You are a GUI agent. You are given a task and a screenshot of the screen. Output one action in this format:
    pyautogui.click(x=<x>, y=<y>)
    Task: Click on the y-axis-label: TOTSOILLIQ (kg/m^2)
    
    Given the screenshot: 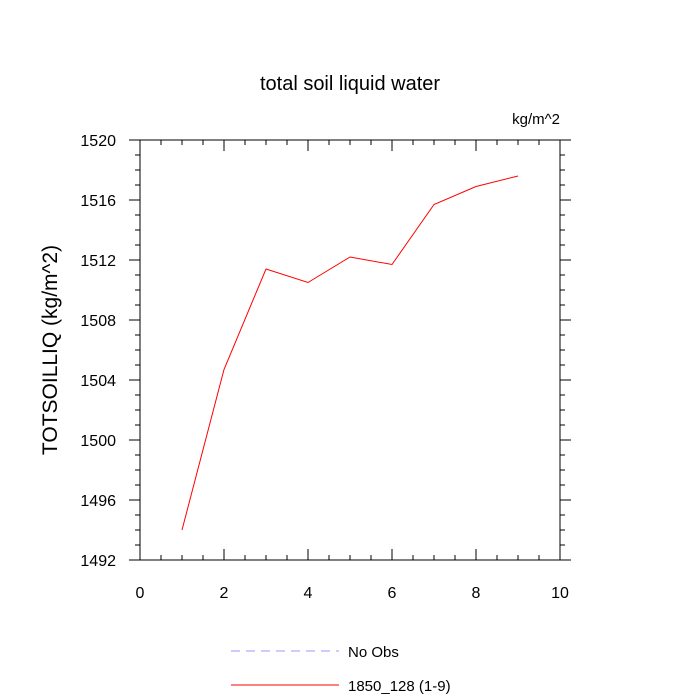 What is the action you would take?
    pyautogui.click(x=50, y=350)
    